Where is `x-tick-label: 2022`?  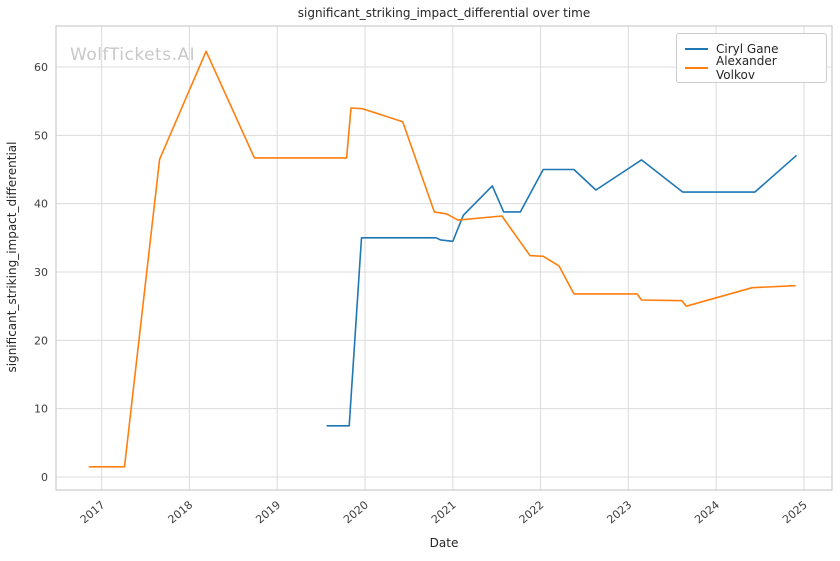
x-tick-label: 2022 is located at coordinates (532, 512).